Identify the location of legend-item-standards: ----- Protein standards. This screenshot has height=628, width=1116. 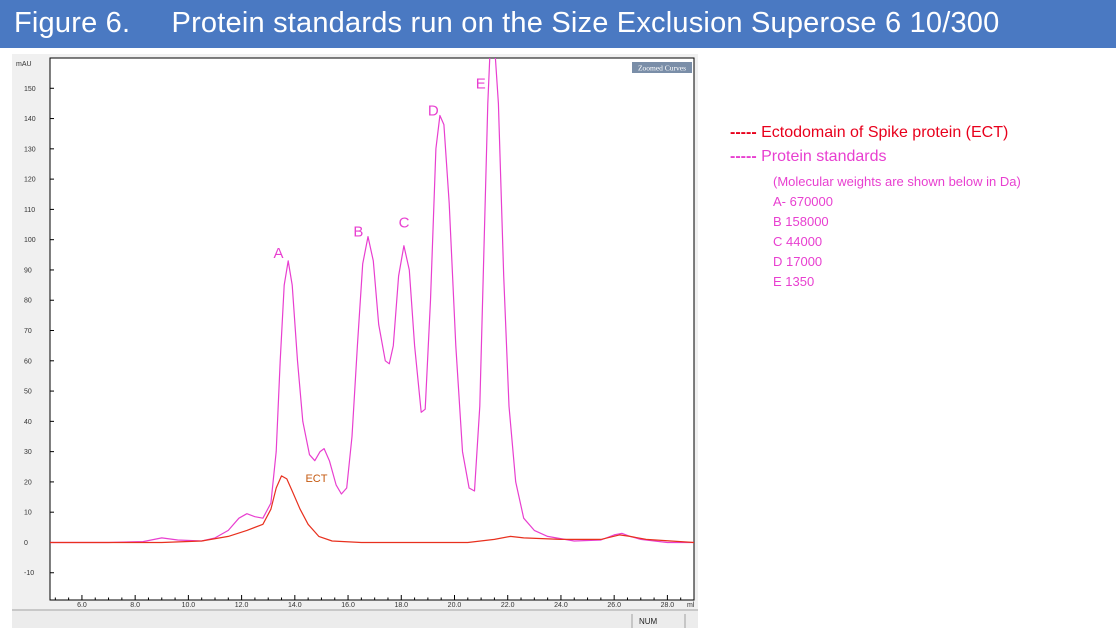
(869, 157).